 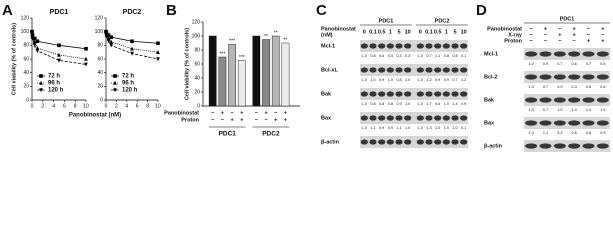 I want to click on condition-label: Proton, so click(x=190, y=120).